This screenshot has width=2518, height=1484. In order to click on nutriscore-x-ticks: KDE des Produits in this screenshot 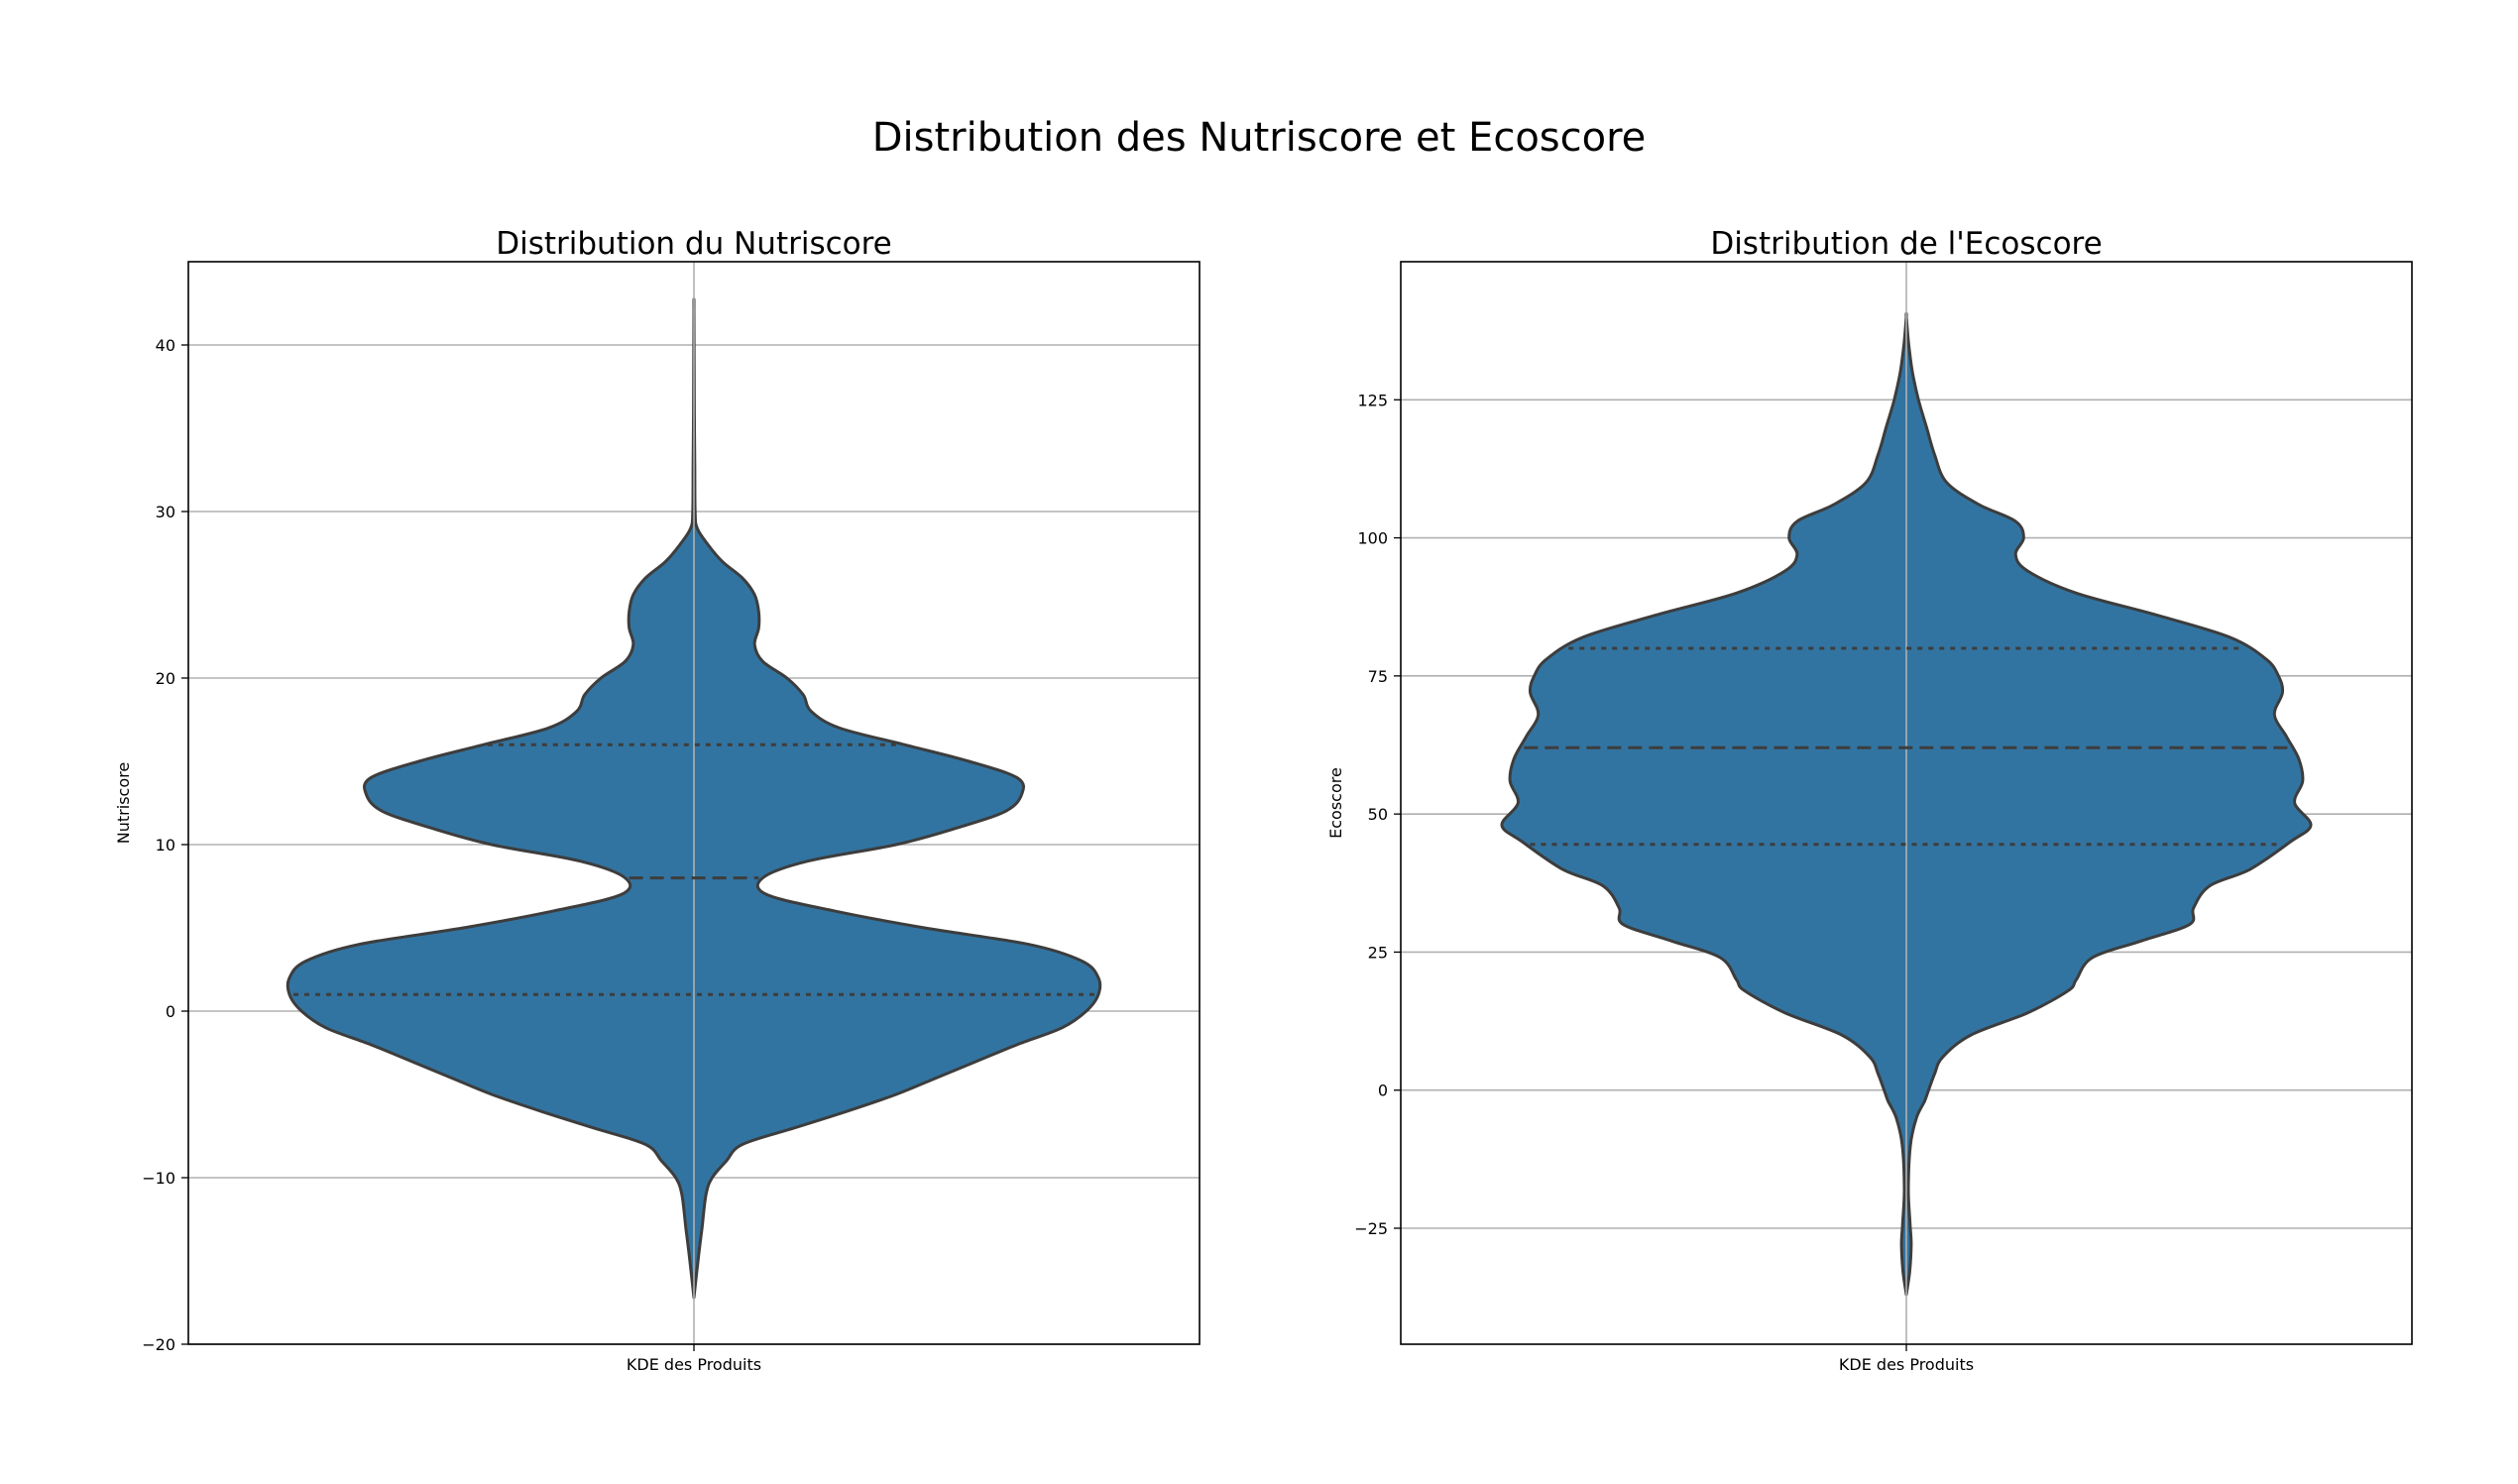, I will do `click(694, 1359)`.